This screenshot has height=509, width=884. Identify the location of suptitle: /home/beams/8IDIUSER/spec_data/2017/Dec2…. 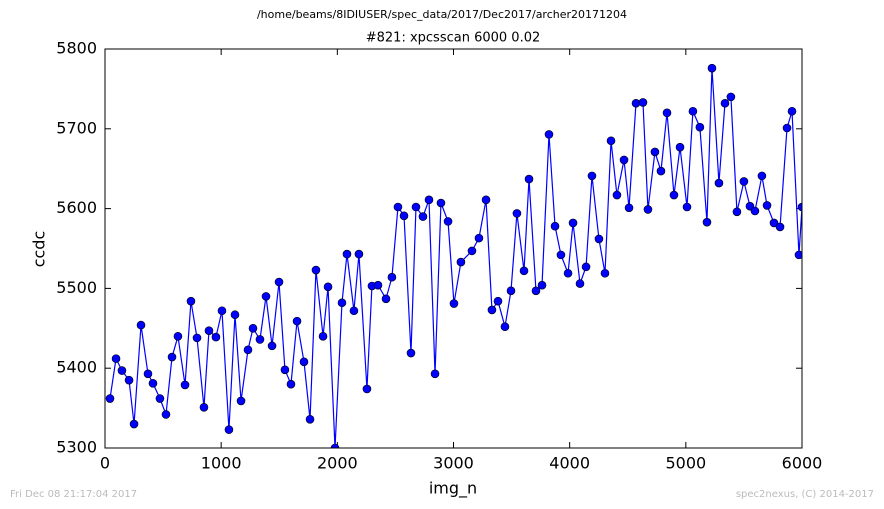
(442, 14).